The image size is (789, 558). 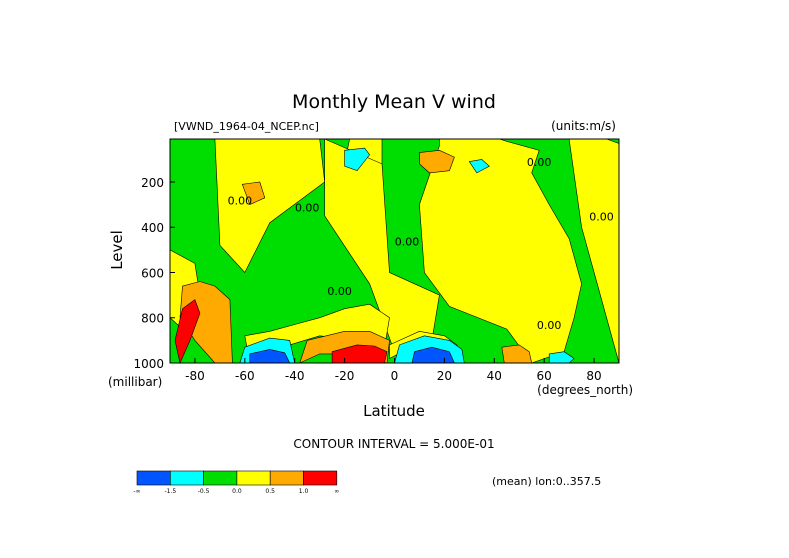 I want to click on x-tick-label-8: 80, so click(x=593, y=376).